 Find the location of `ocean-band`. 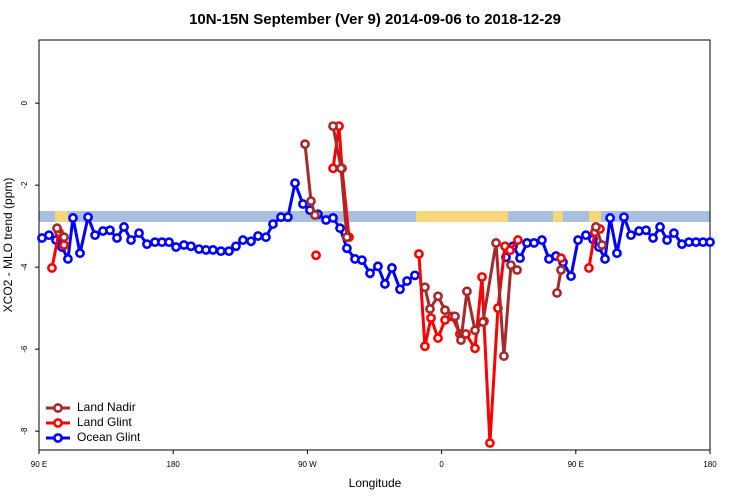

ocean-band is located at coordinates (374, 216).